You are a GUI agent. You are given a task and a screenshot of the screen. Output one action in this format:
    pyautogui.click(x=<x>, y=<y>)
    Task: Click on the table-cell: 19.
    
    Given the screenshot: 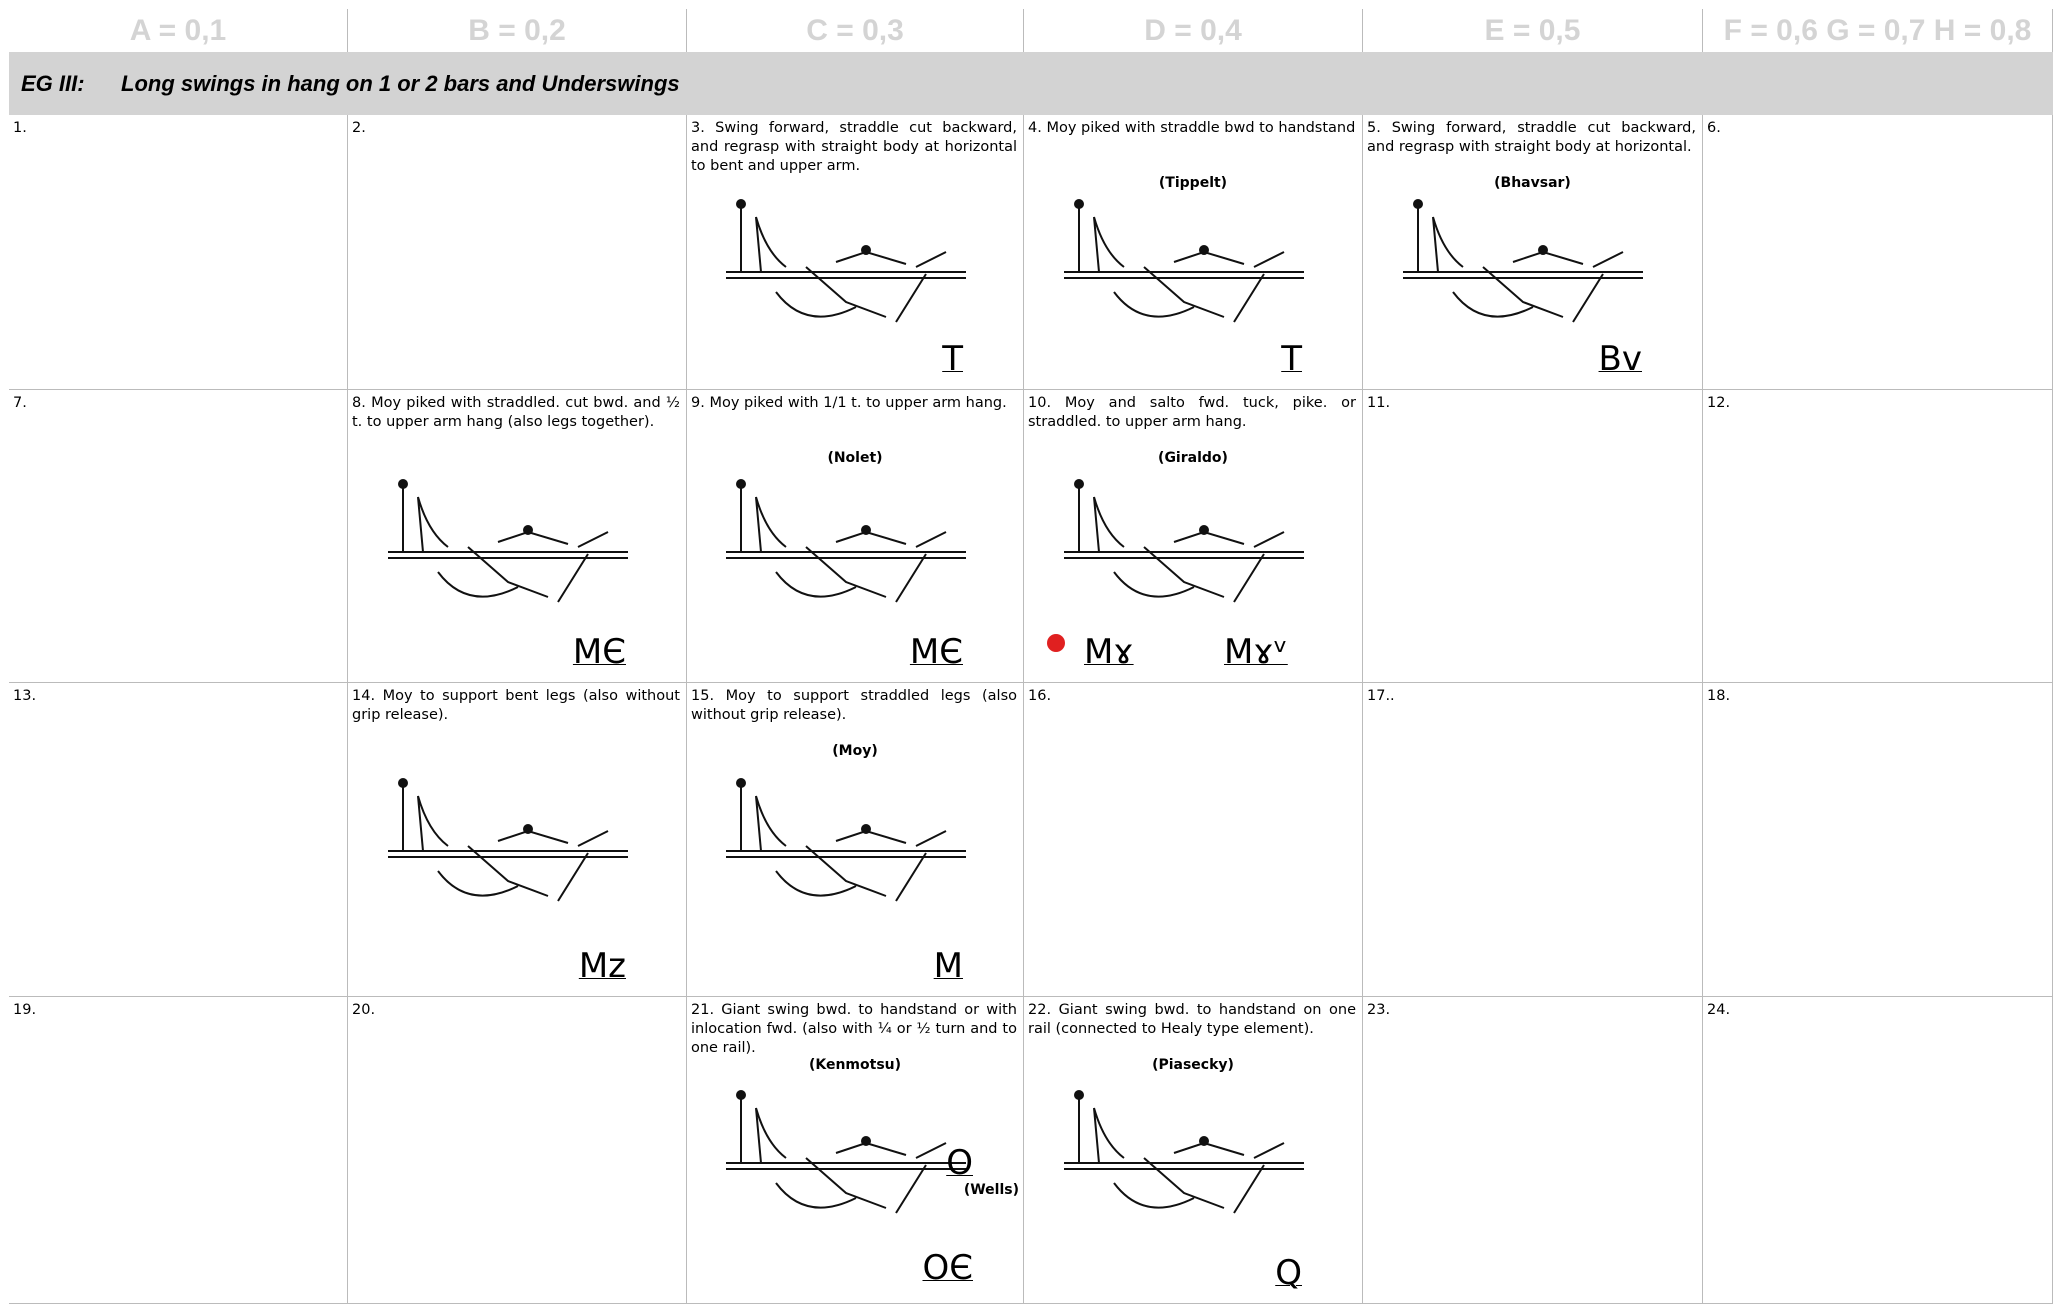 What is the action you would take?
    pyautogui.click(x=178, y=1150)
    